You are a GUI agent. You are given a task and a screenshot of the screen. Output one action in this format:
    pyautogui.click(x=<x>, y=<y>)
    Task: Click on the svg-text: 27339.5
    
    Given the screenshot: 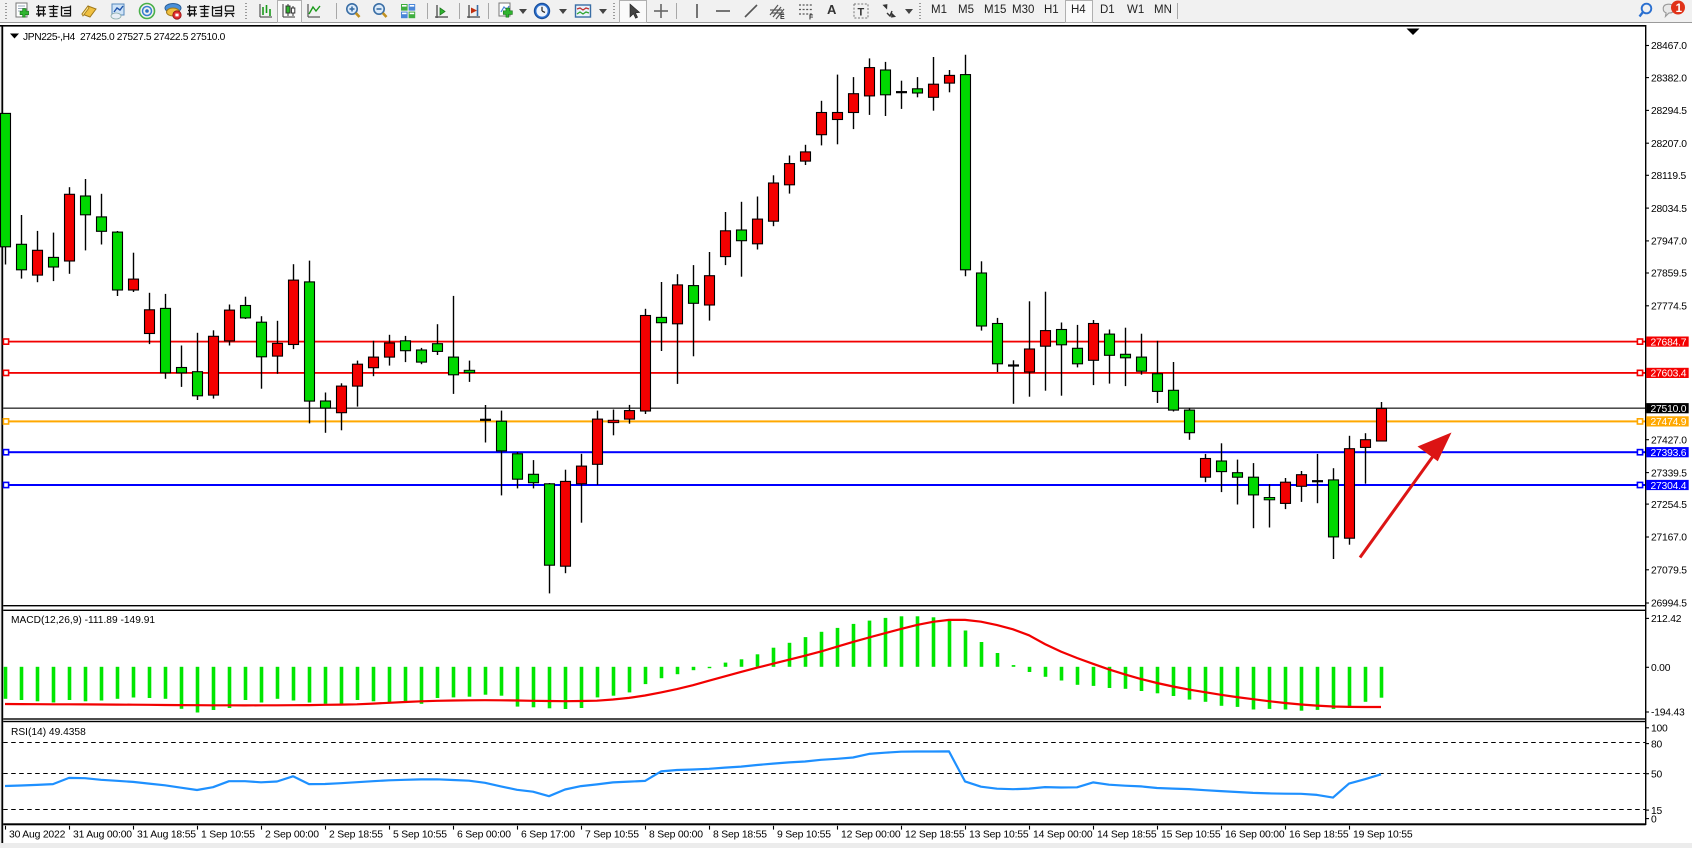 What is the action you would take?
    pyautogui.click(x=1669, y=473)
    